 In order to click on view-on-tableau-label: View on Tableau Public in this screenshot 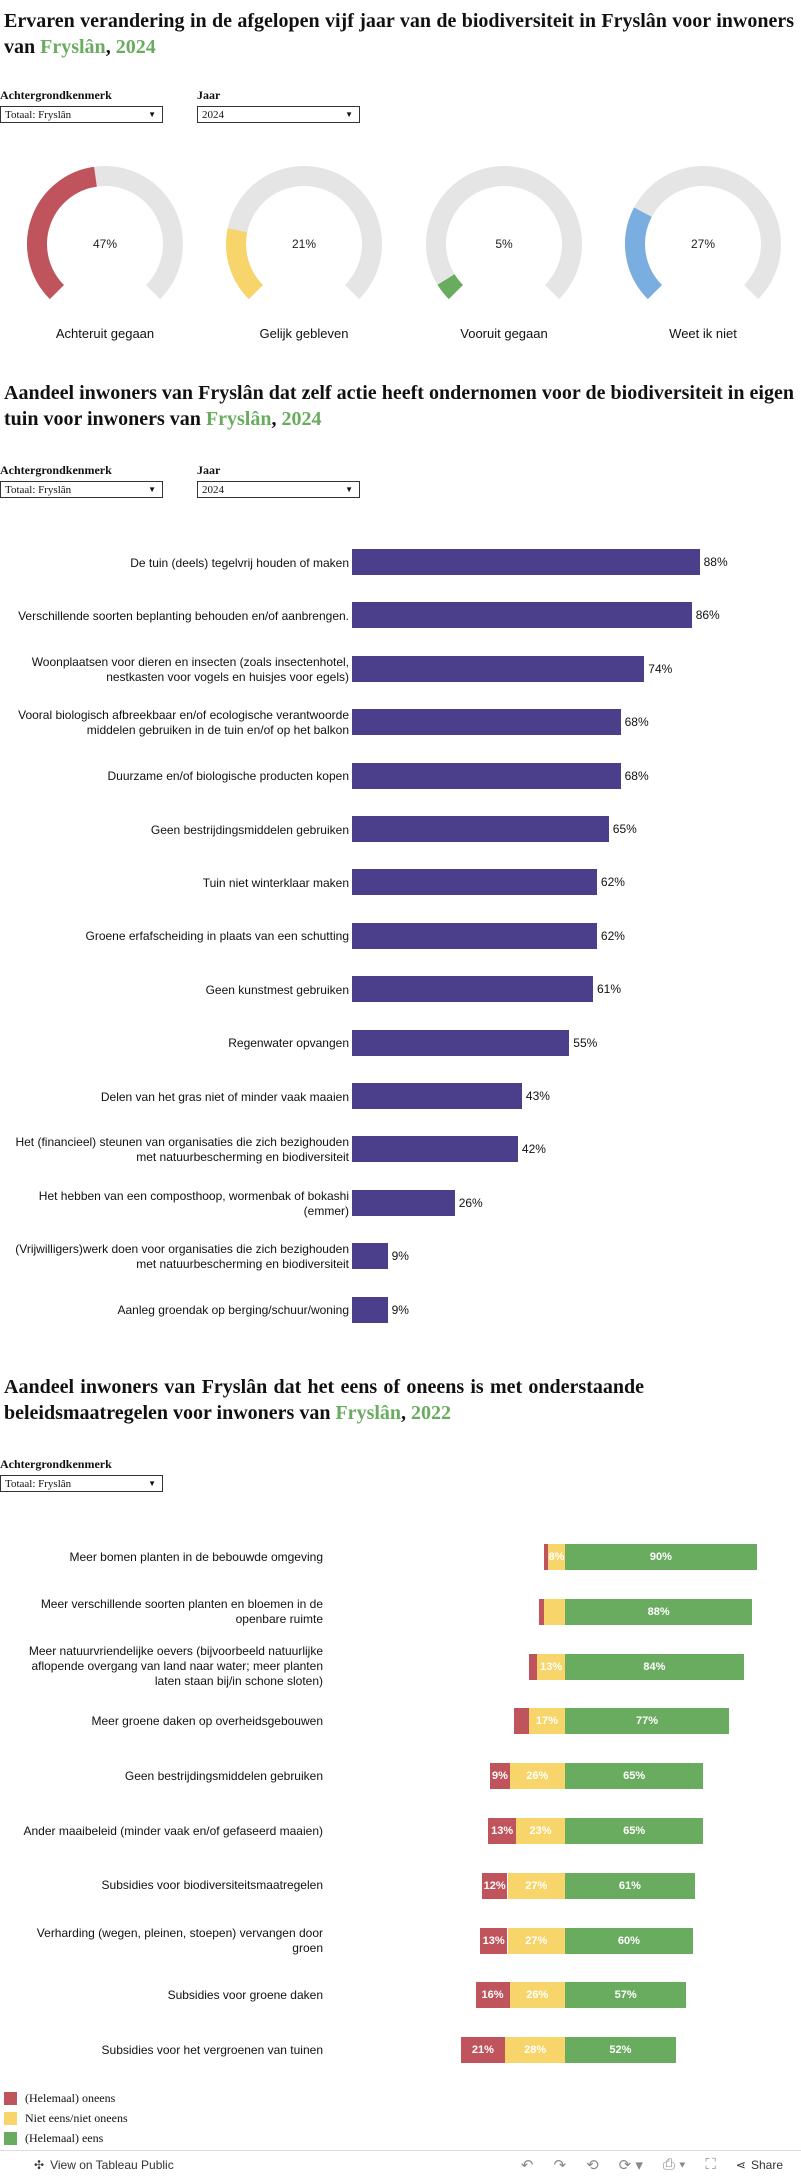, I will do `click(112, 2164)`.